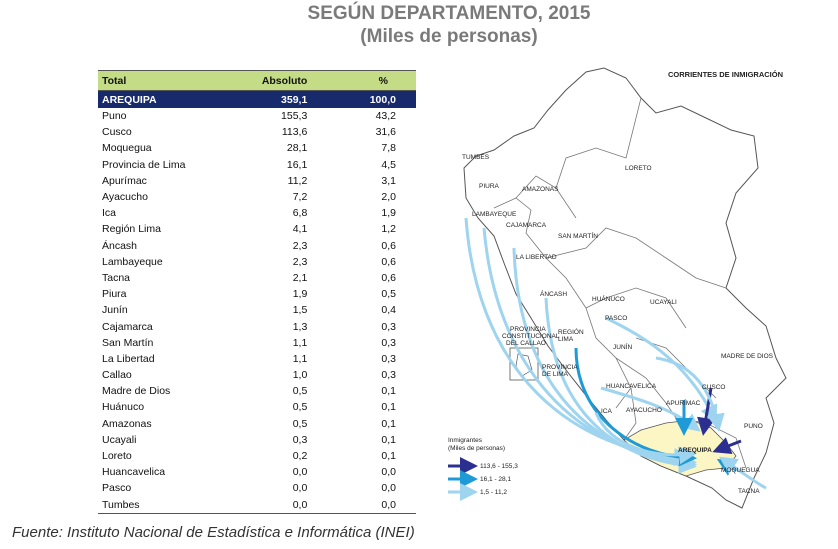 This screenshot has width=838, height=549. I want to click on legend-item-2: 16,1 - 28,1, so click(495, 479).